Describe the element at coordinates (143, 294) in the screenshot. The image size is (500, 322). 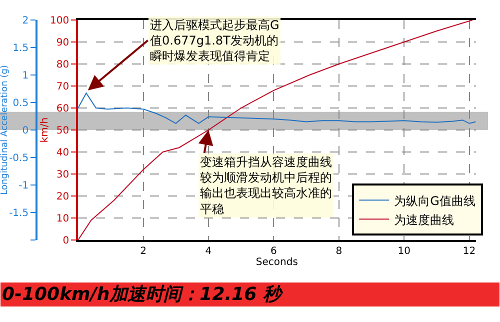
I see `text: 0-100km/h加速时间：12.16 秒` at that location.